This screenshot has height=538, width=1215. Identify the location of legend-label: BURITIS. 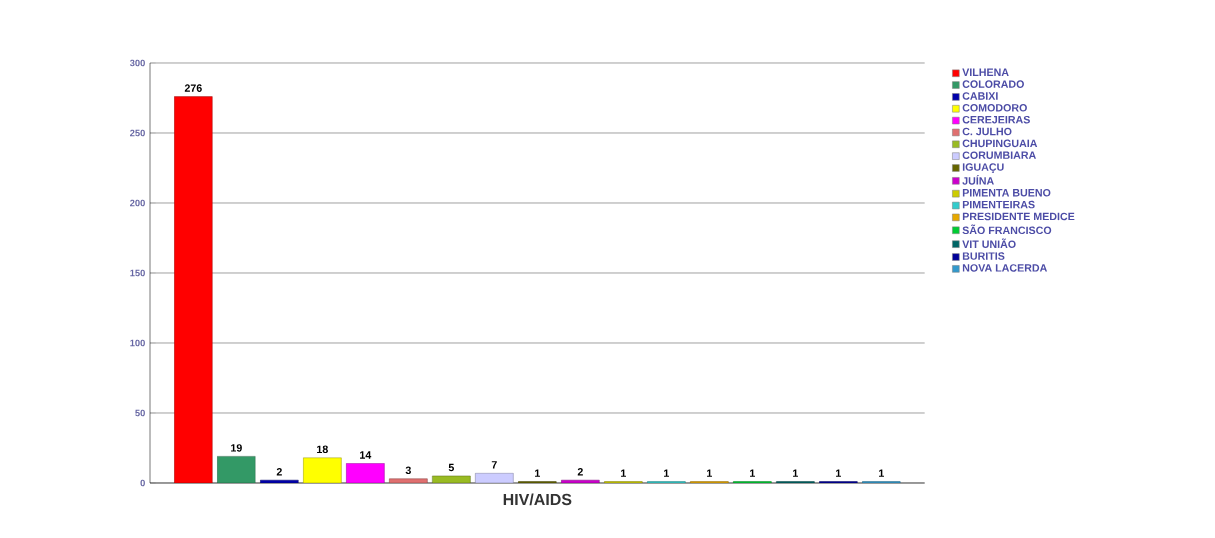
(983, 256).